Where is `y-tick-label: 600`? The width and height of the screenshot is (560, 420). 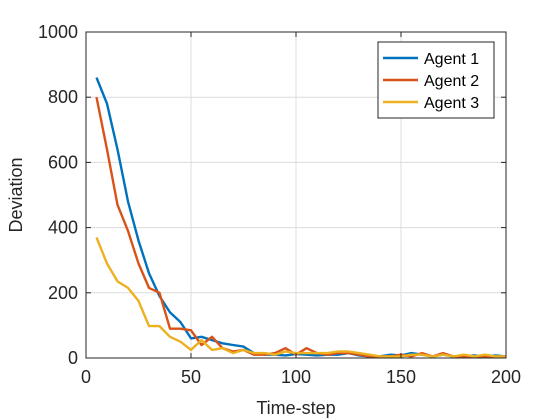 y-tick-label: 600 is located at coordinates (63, 162).